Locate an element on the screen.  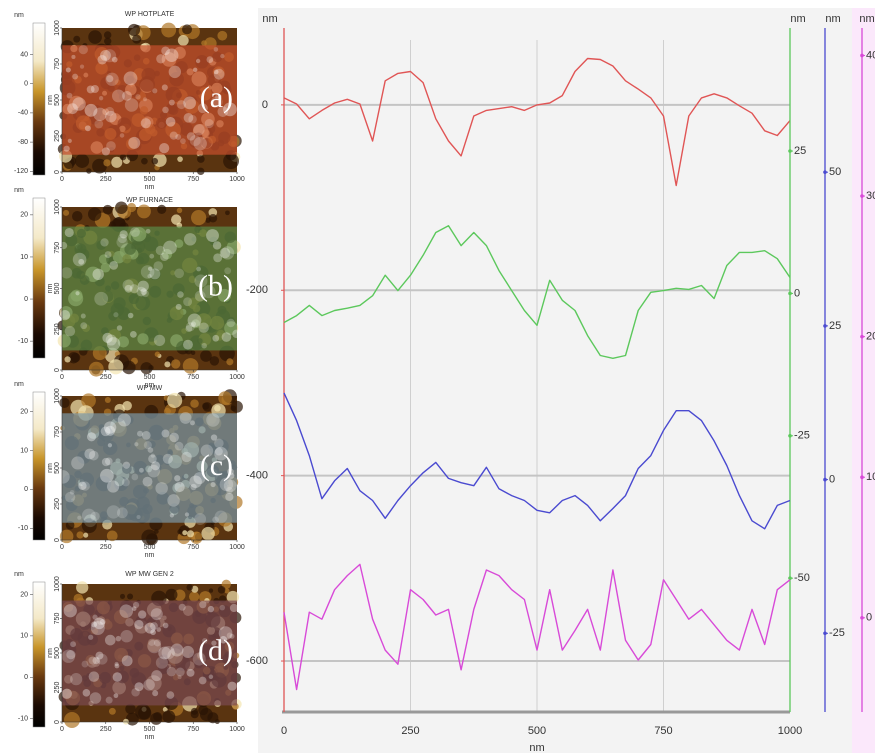
colorbar-tick-label: 0 is located at coordinates (26, 83).